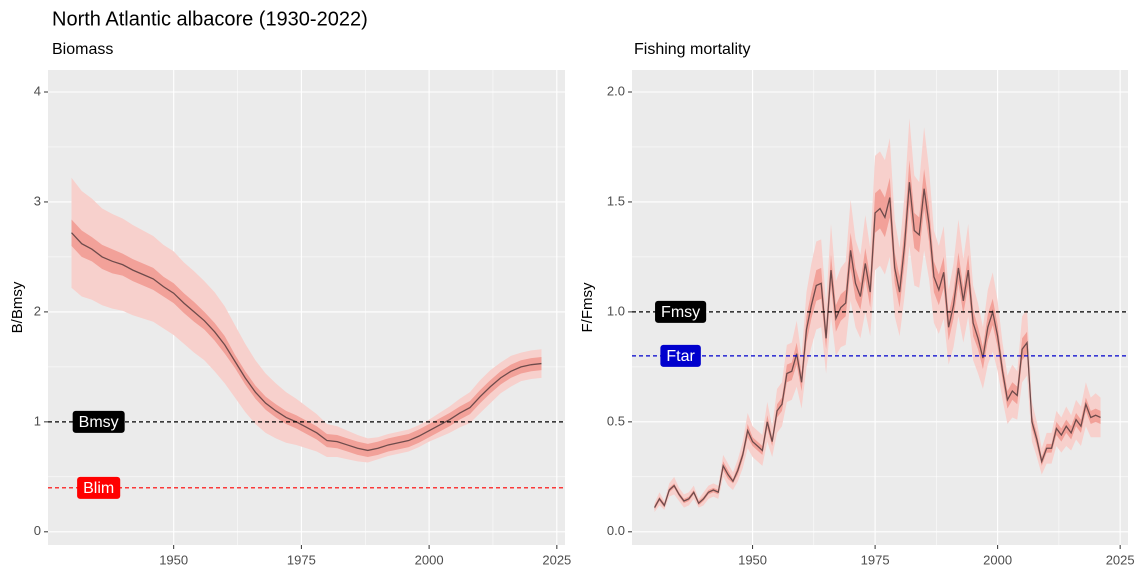 The height and width of the screenshot is (580, 1143). Describe the element at coordinates (82, 49) in the screenshot. I see `panel-subtitle: Biomass` at that location.